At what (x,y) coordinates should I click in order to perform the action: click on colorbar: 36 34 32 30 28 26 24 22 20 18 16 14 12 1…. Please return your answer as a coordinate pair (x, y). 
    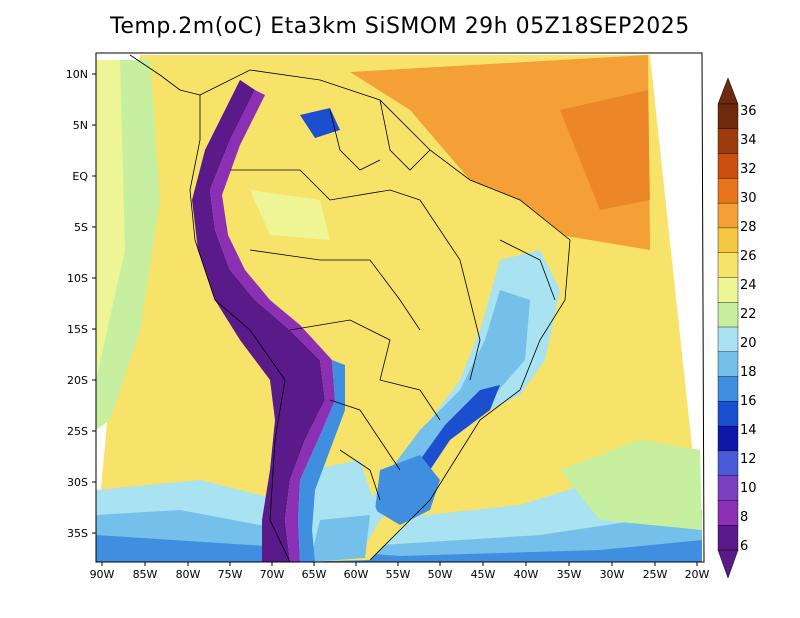
    Looking at the image, I should click on (737, 328).